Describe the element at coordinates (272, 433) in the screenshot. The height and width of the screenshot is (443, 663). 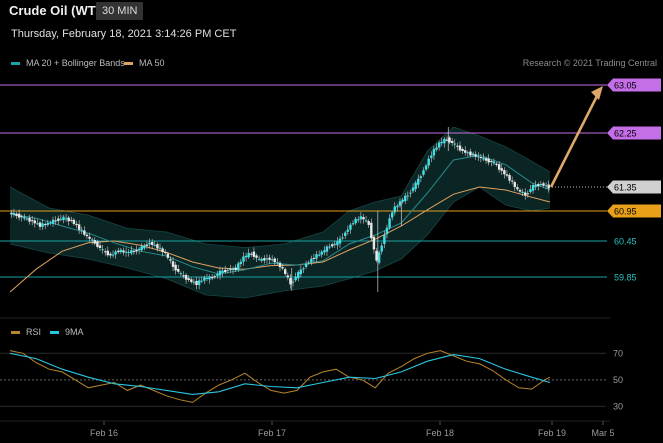
I see `x-tick-label: Feb 17` at that location.